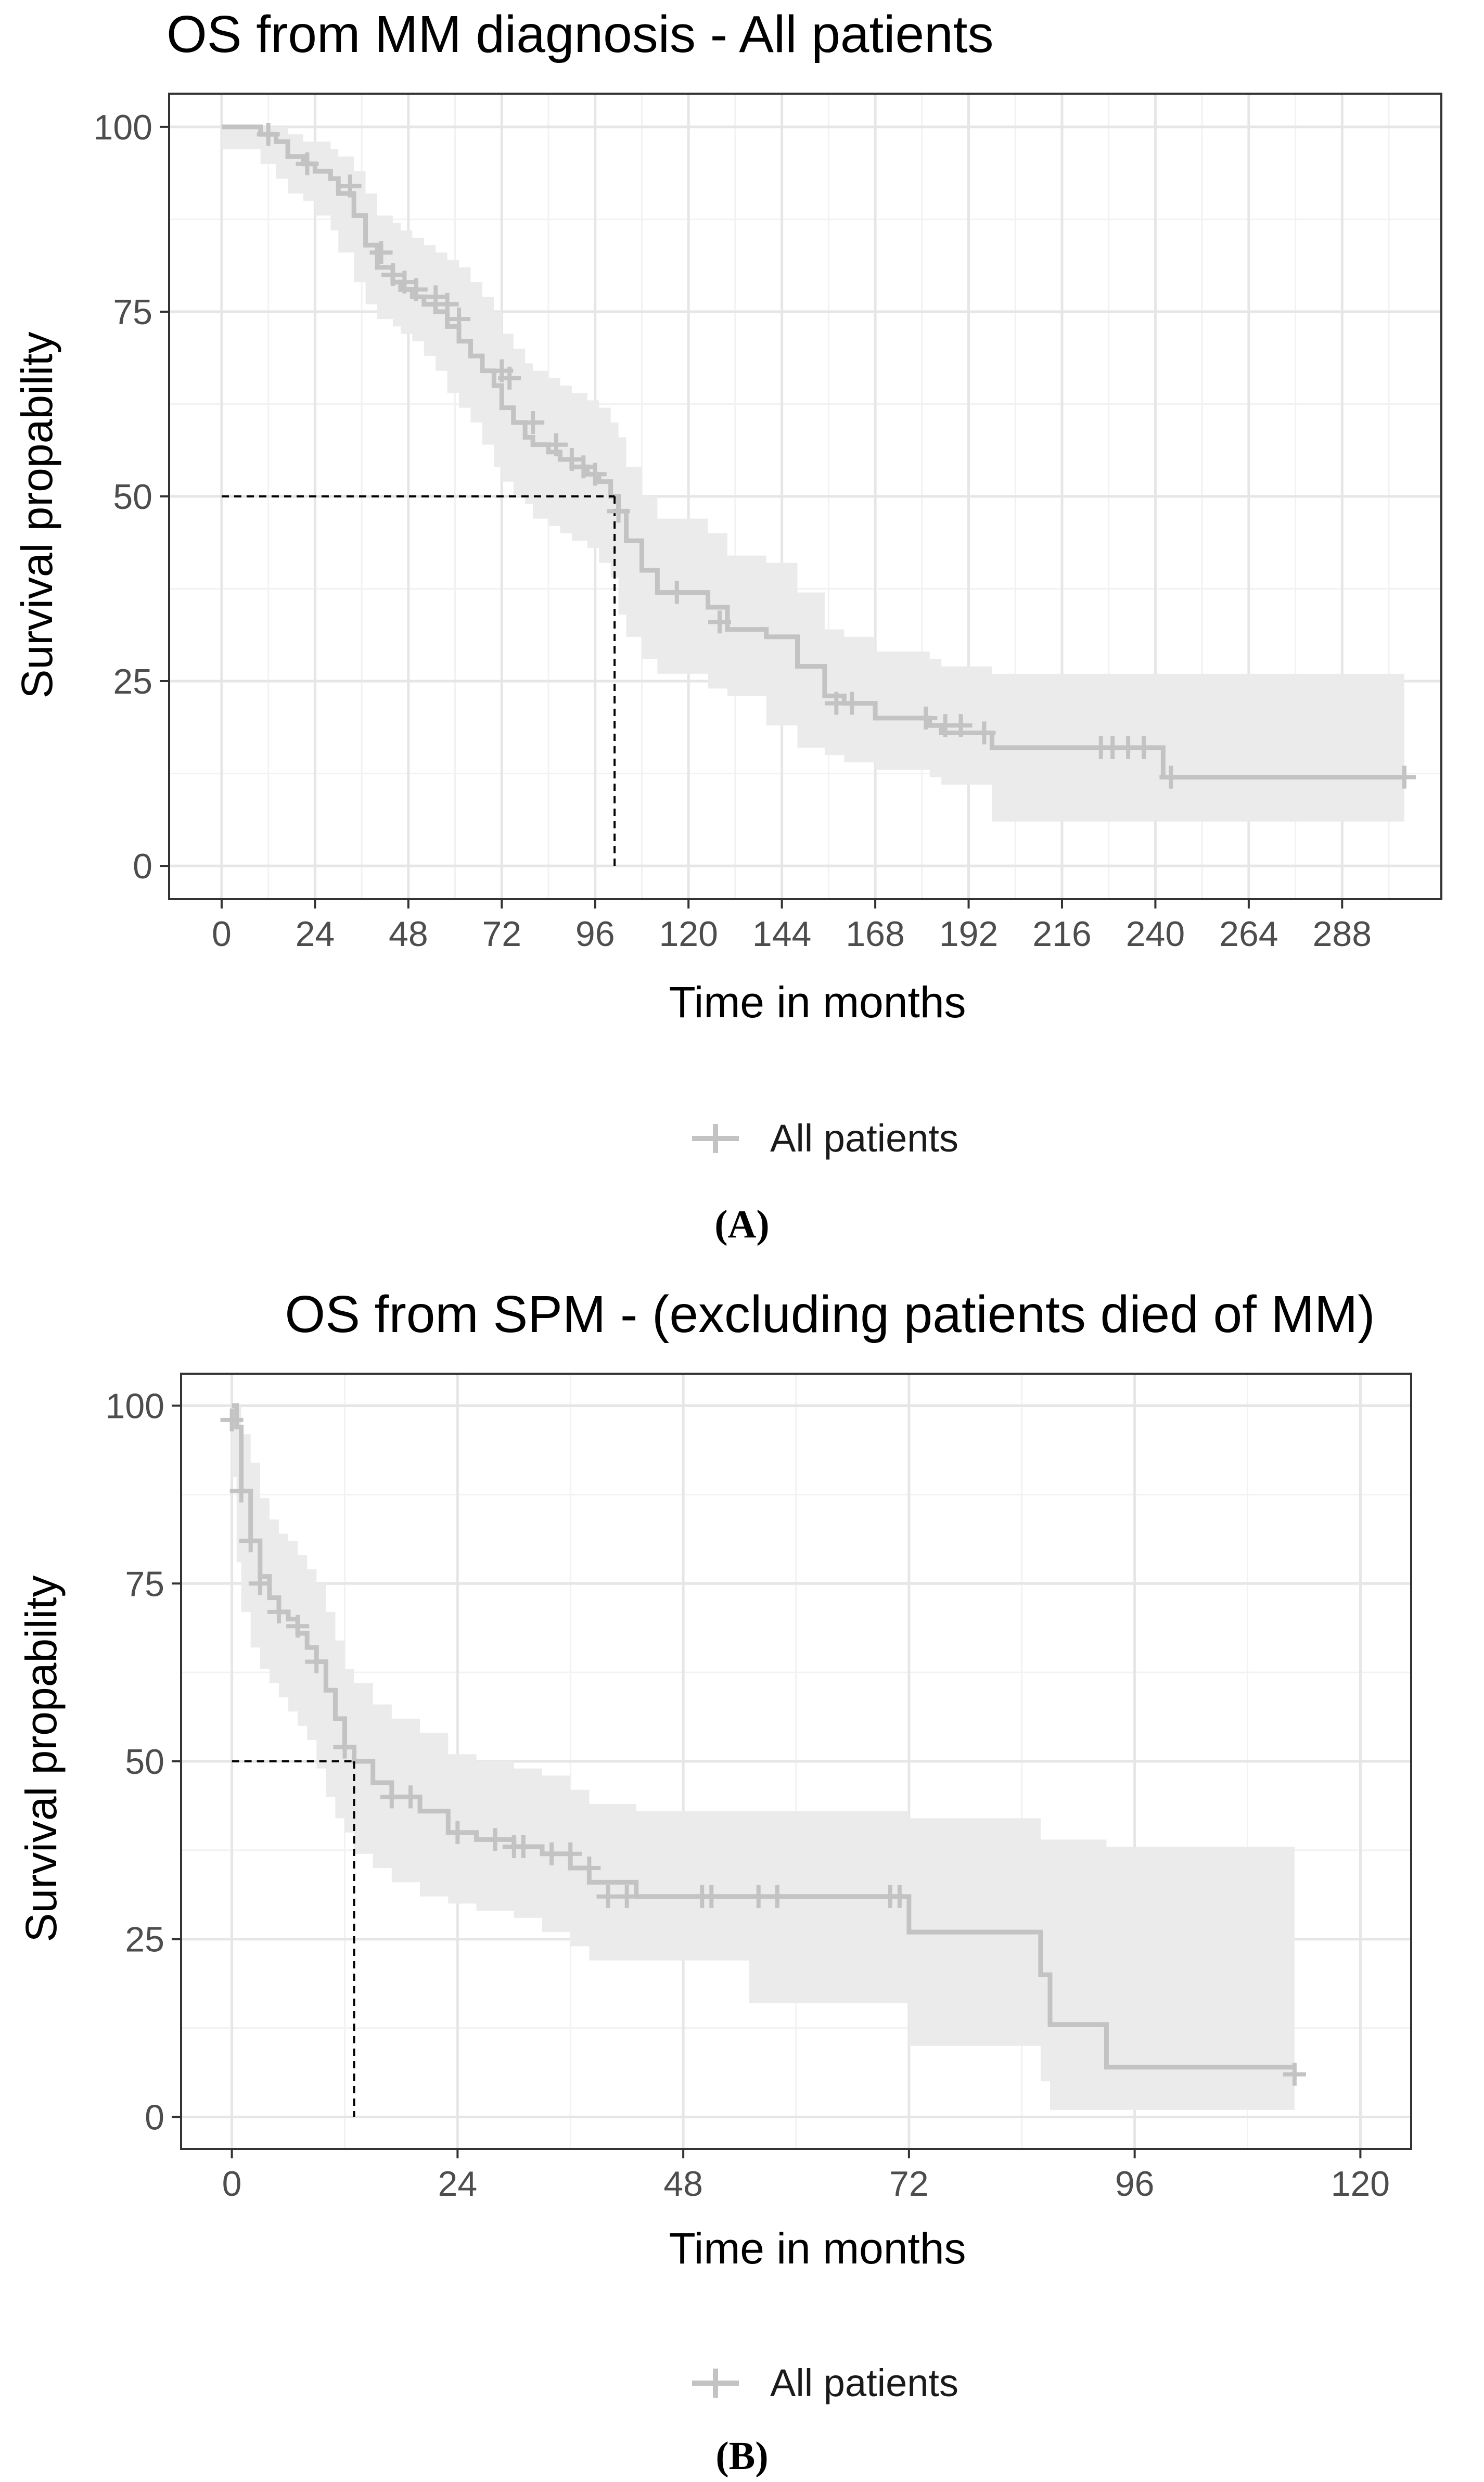 The width and height of the screenshot is (1484, 2482). I want to click on chart-a-legend: All patients, so click(825, 1138).